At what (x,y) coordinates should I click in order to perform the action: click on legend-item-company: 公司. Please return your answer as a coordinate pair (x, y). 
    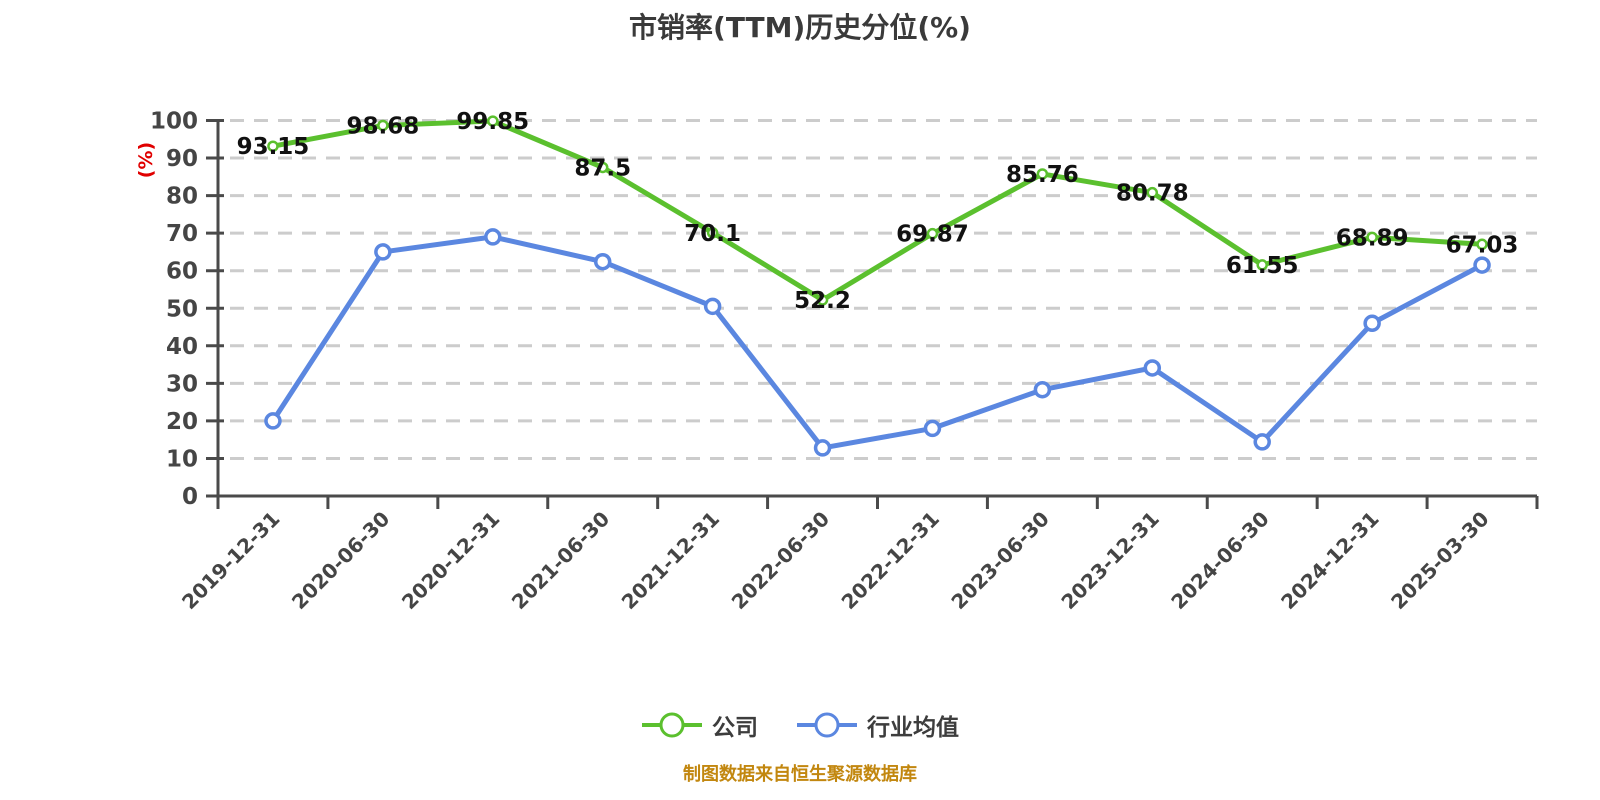
    Looking at the image, I should click on (699, 725).